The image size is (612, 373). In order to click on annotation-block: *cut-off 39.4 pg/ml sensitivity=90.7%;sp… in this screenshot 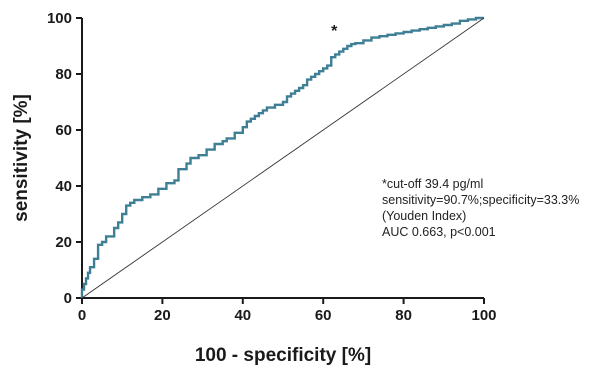, I will do `click(480, 208)`.